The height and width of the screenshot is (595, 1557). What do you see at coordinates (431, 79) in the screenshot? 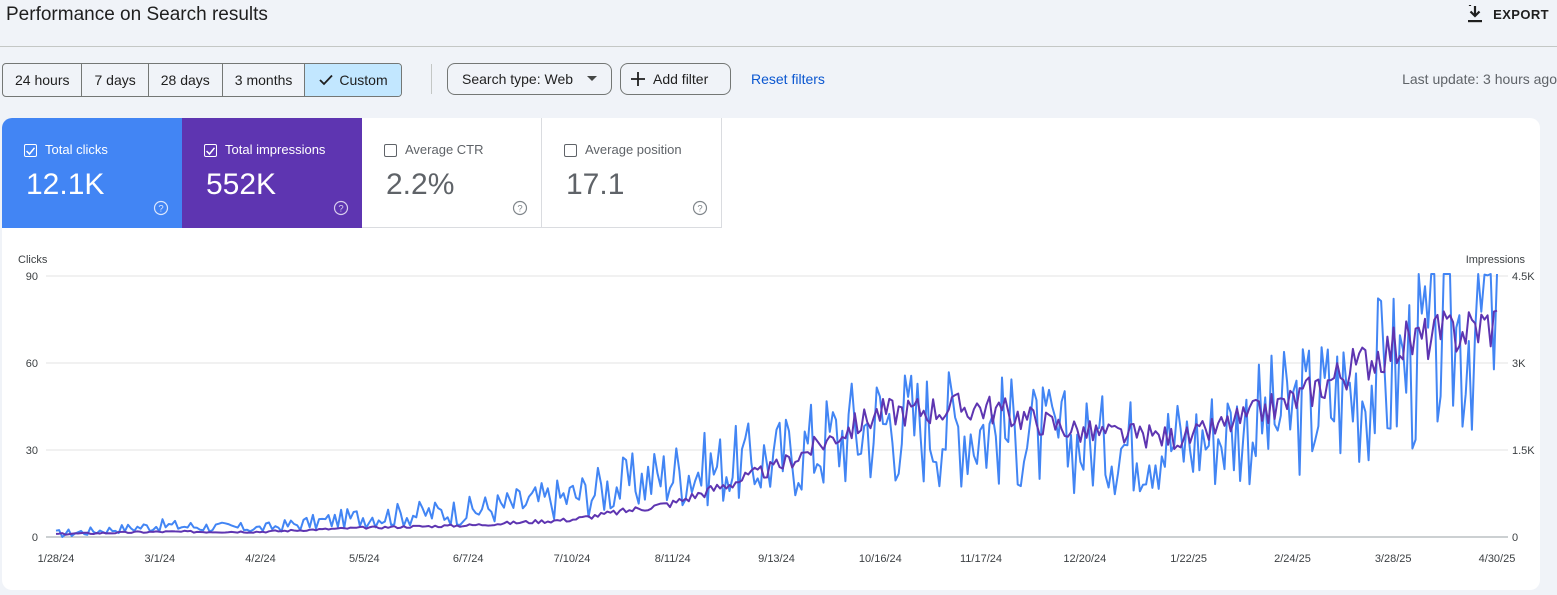
I see `toolbar-divider` at bounding box center [431, 79].